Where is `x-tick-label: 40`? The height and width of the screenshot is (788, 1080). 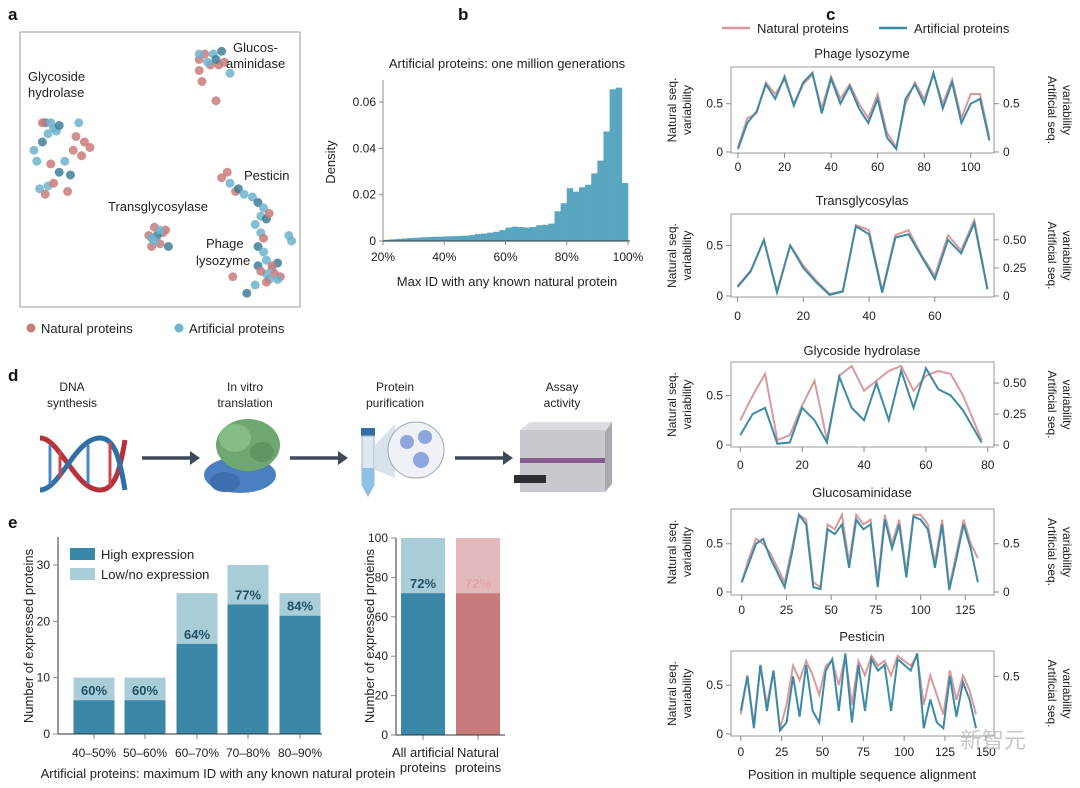 x-tick-label: 40 is located at coordinates (869, 316).